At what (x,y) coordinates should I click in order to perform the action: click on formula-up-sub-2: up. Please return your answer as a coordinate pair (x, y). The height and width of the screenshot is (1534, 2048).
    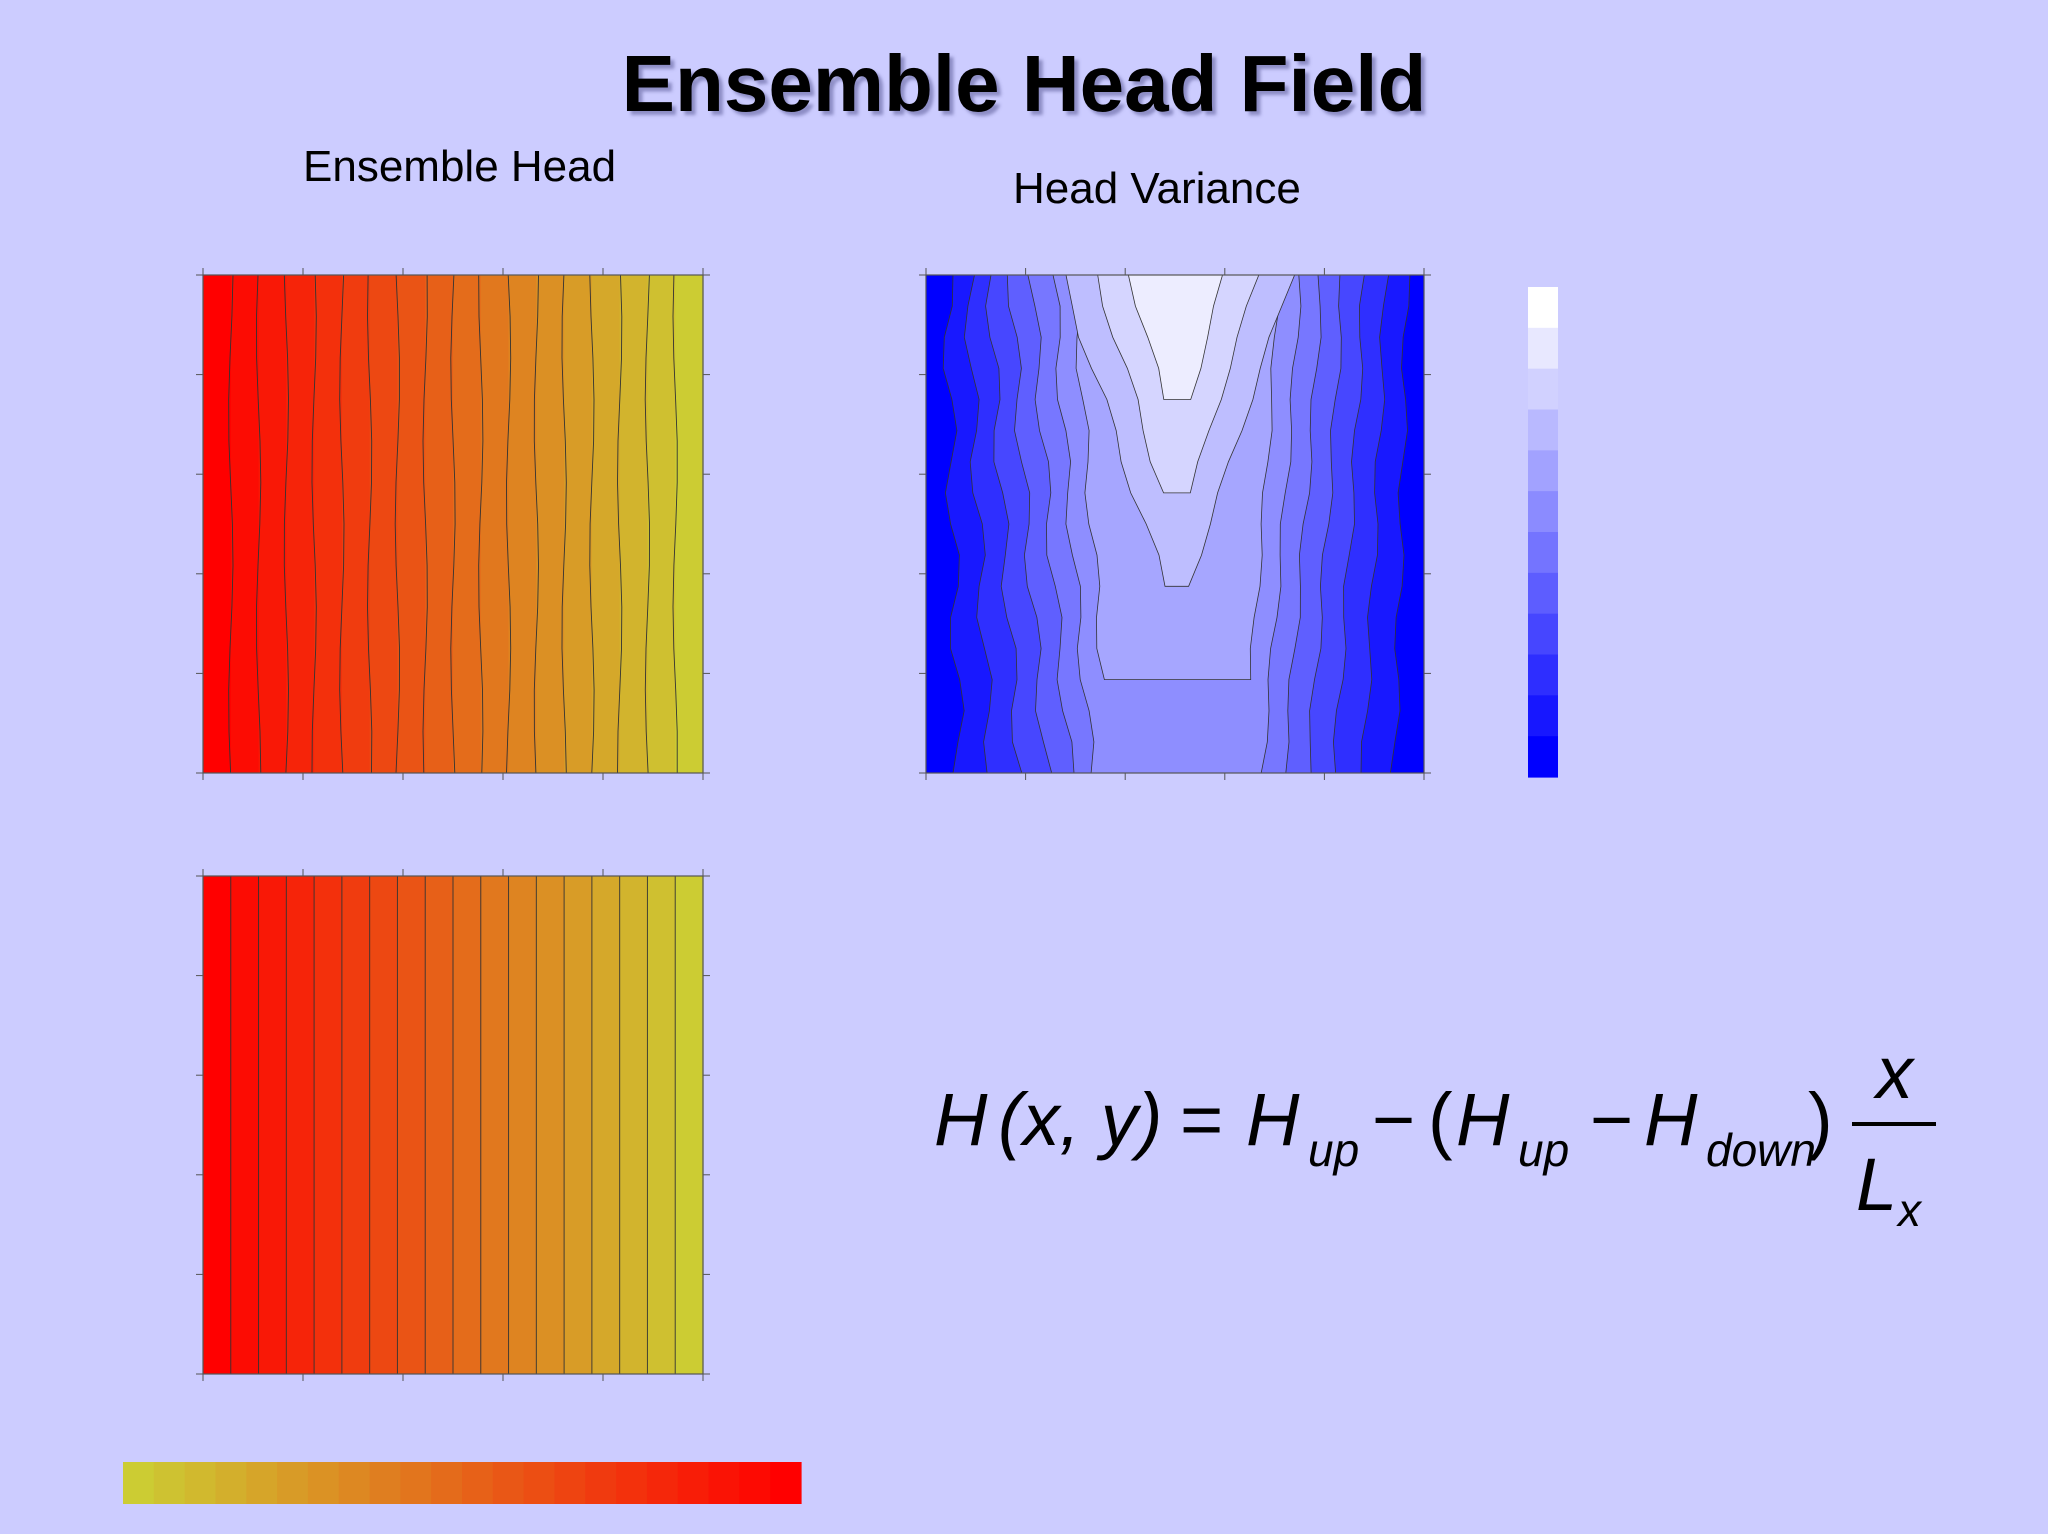
    Looking at the image, I should click on (1543, 1150).